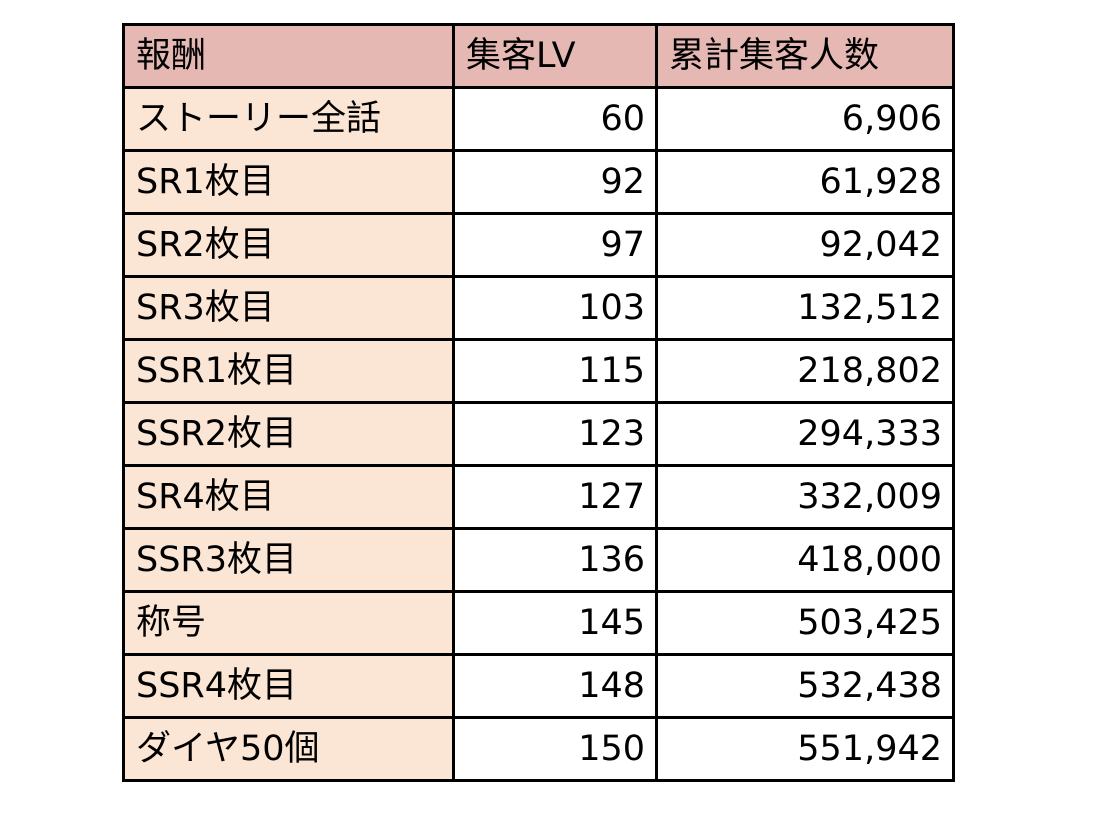  I want to click on table-row: SR1枚目 92 61,928, so click(538, 182).